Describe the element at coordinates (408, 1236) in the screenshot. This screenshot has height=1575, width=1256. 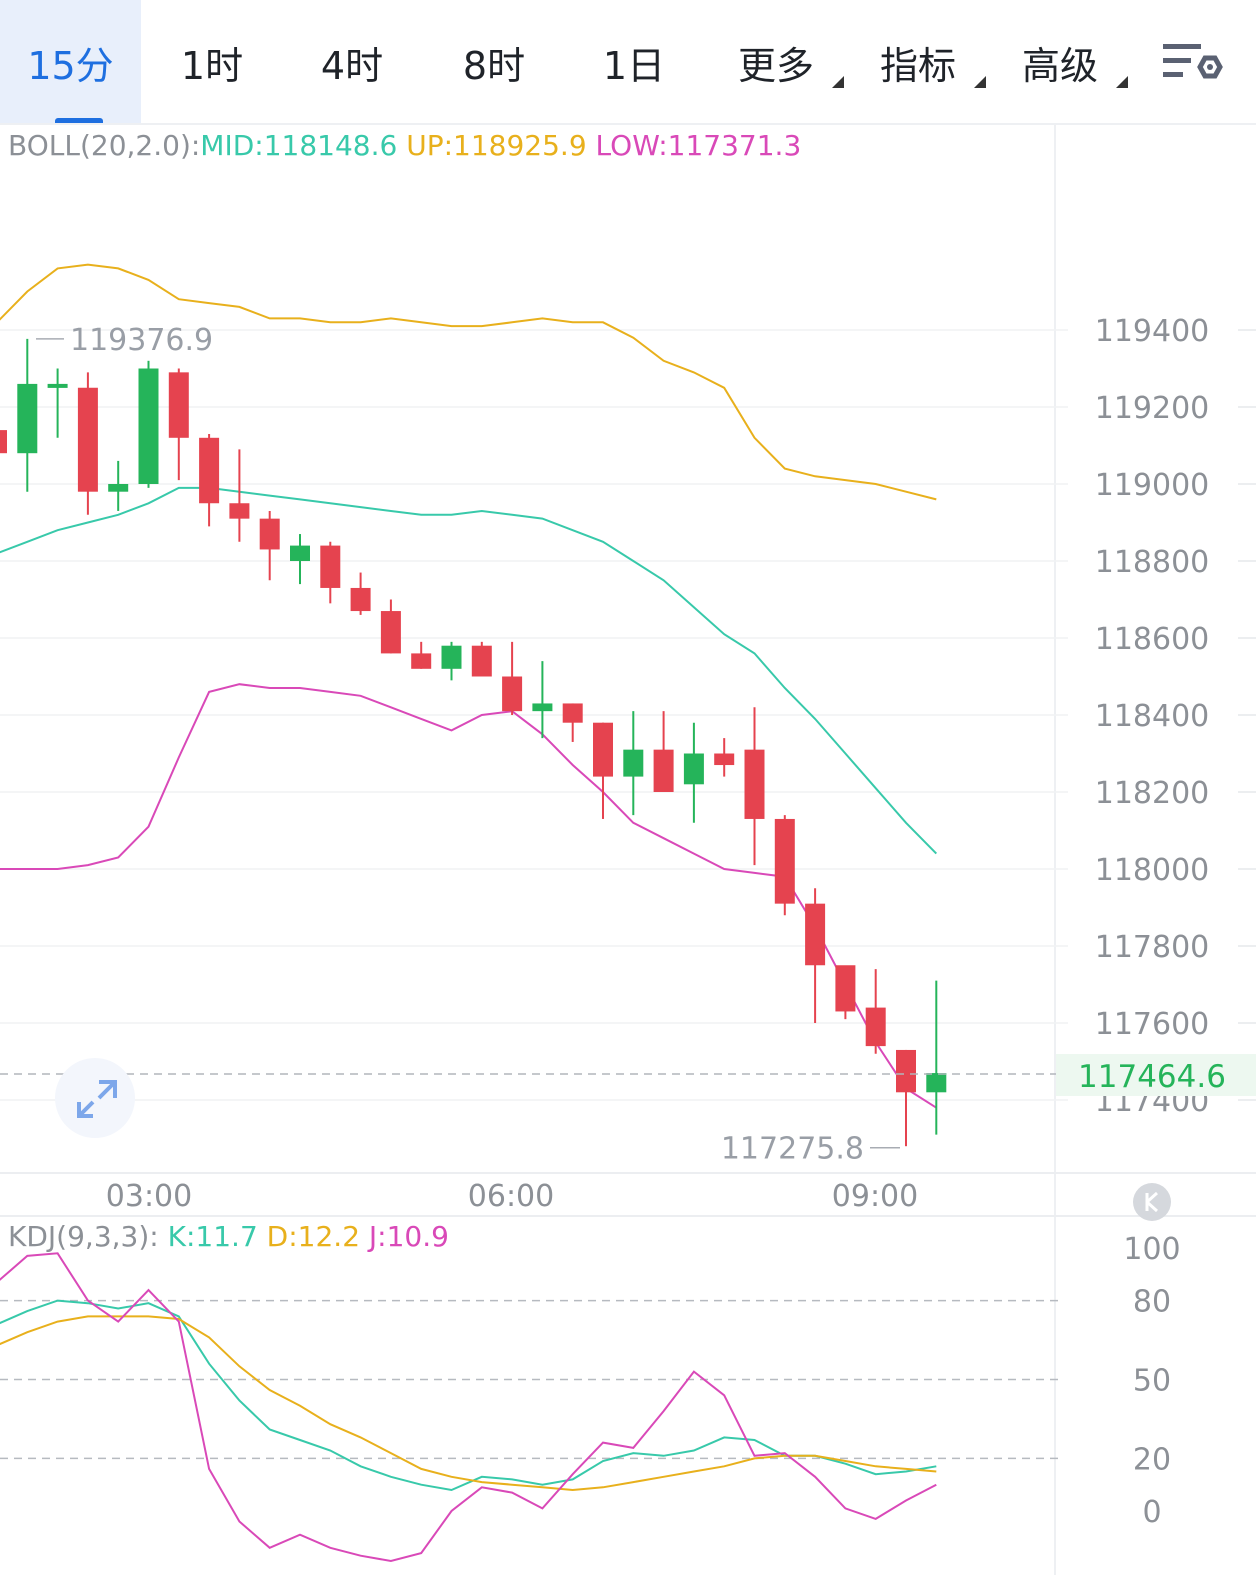
I see `kdj-j: J:10.9` at that location.